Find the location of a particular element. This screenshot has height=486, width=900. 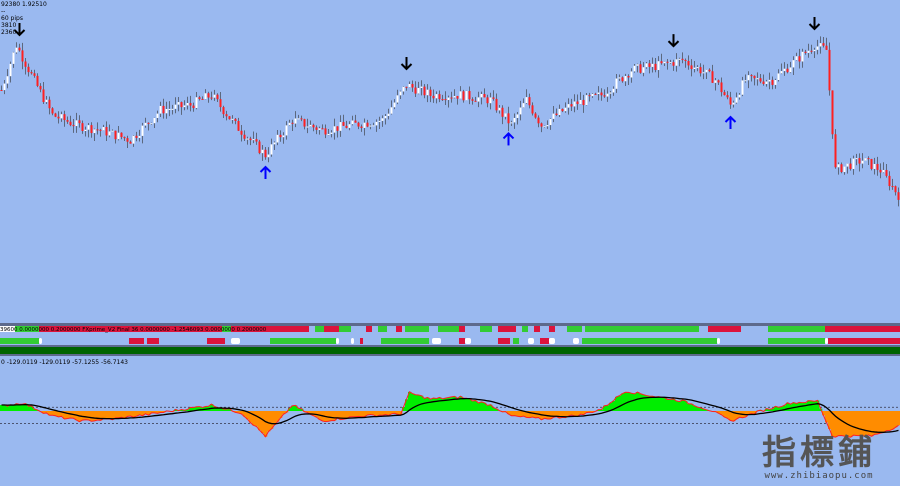

info-price: 92380 1.92510 is located at coordinates (24, 4).